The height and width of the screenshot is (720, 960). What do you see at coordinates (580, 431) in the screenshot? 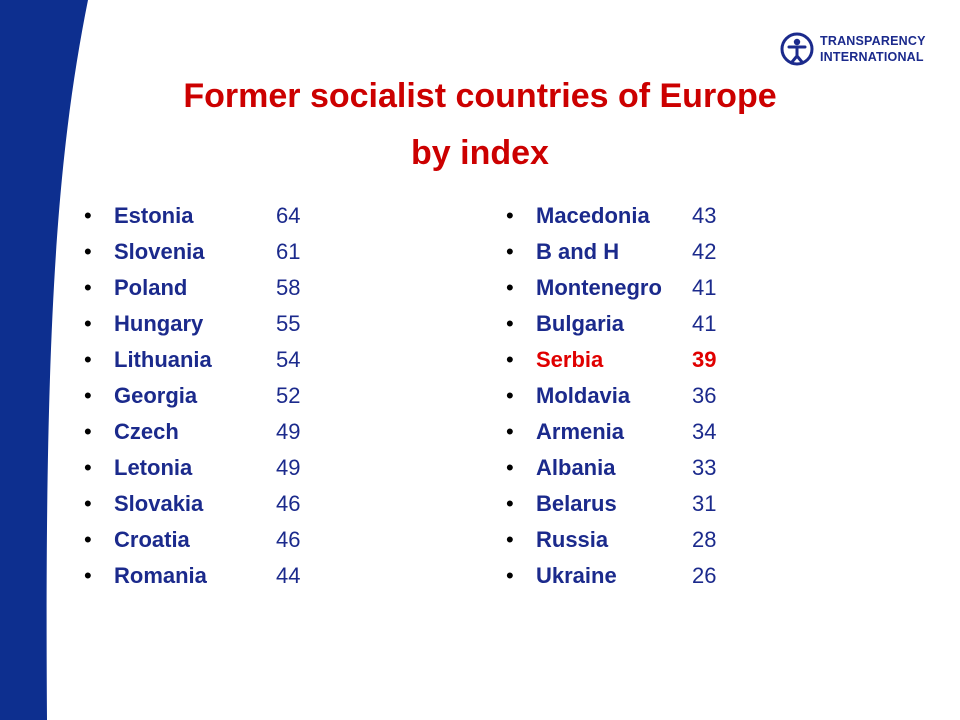
I see `country-name: Armenia` at bounding box center [580, 431].